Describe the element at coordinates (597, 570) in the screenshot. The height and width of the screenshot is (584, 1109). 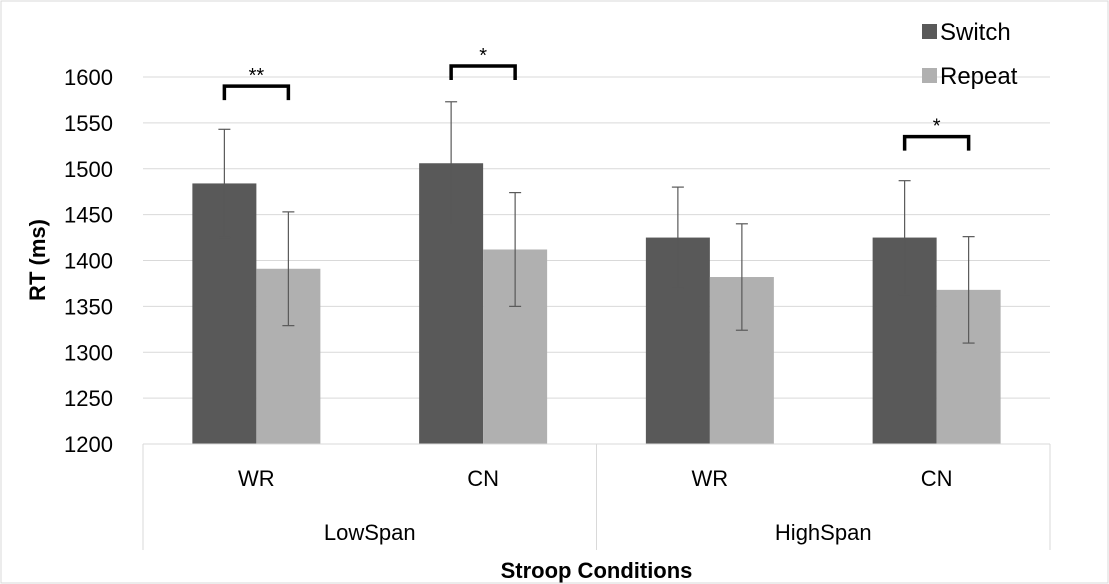
I see `x-axis-title: Stroop Conditions` at that location.